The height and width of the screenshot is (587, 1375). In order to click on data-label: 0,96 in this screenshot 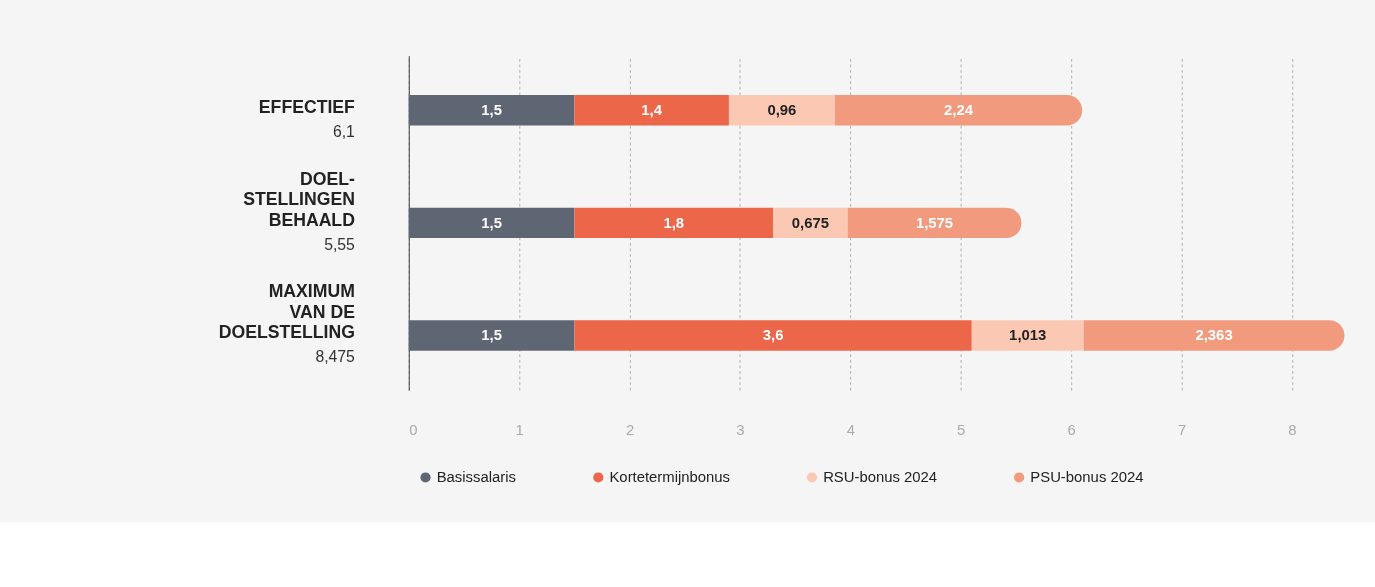, I will do `click(782, 109)`.